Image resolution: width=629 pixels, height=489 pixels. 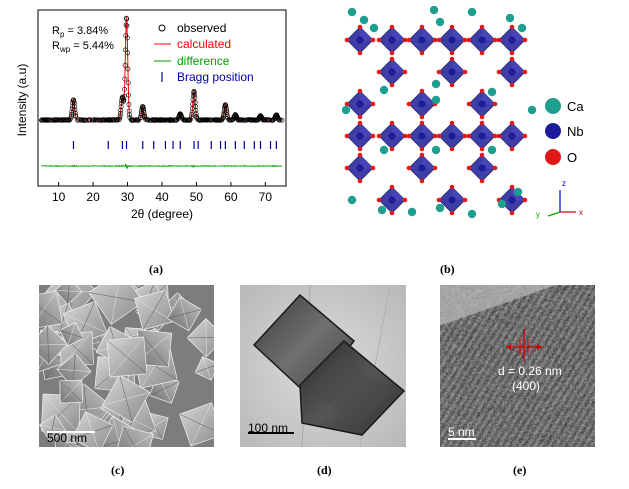 What do you see at coordinates (538, 214) in the screenshot?
I see `axis-y-label: y` at bounding box center [538, 214].